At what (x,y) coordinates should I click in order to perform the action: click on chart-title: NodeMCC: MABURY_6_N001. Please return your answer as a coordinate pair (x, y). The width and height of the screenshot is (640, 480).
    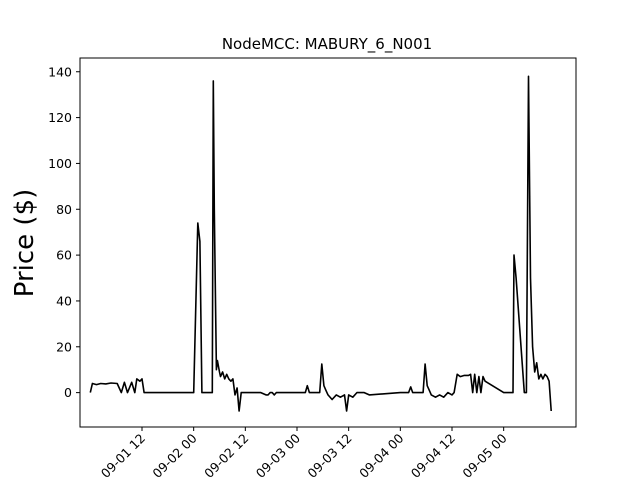
    Looking at the image, I should click on (327, 44).